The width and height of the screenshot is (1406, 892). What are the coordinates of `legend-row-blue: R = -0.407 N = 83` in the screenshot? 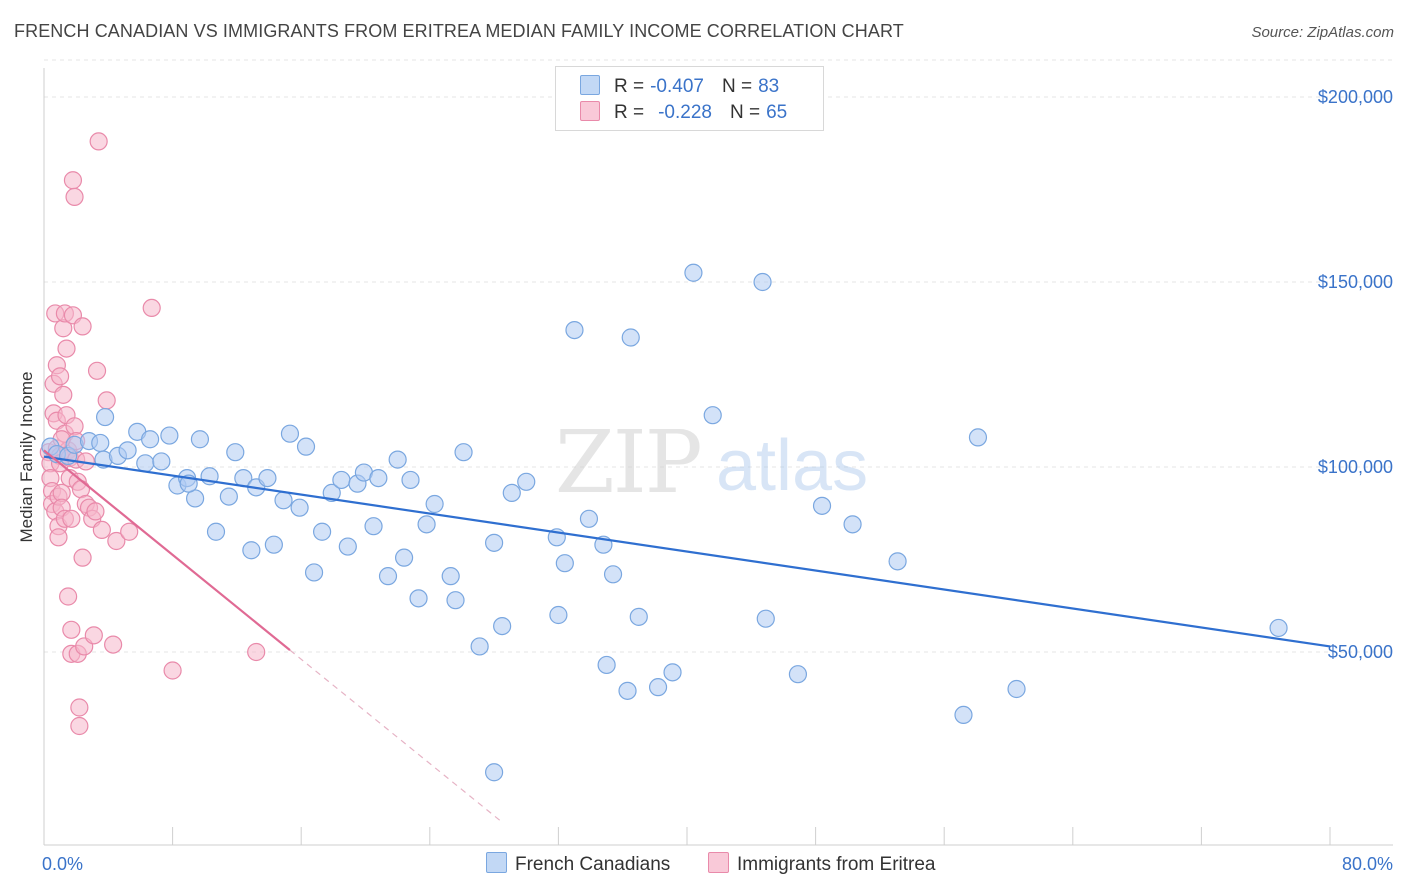 It's located at (679, 87).